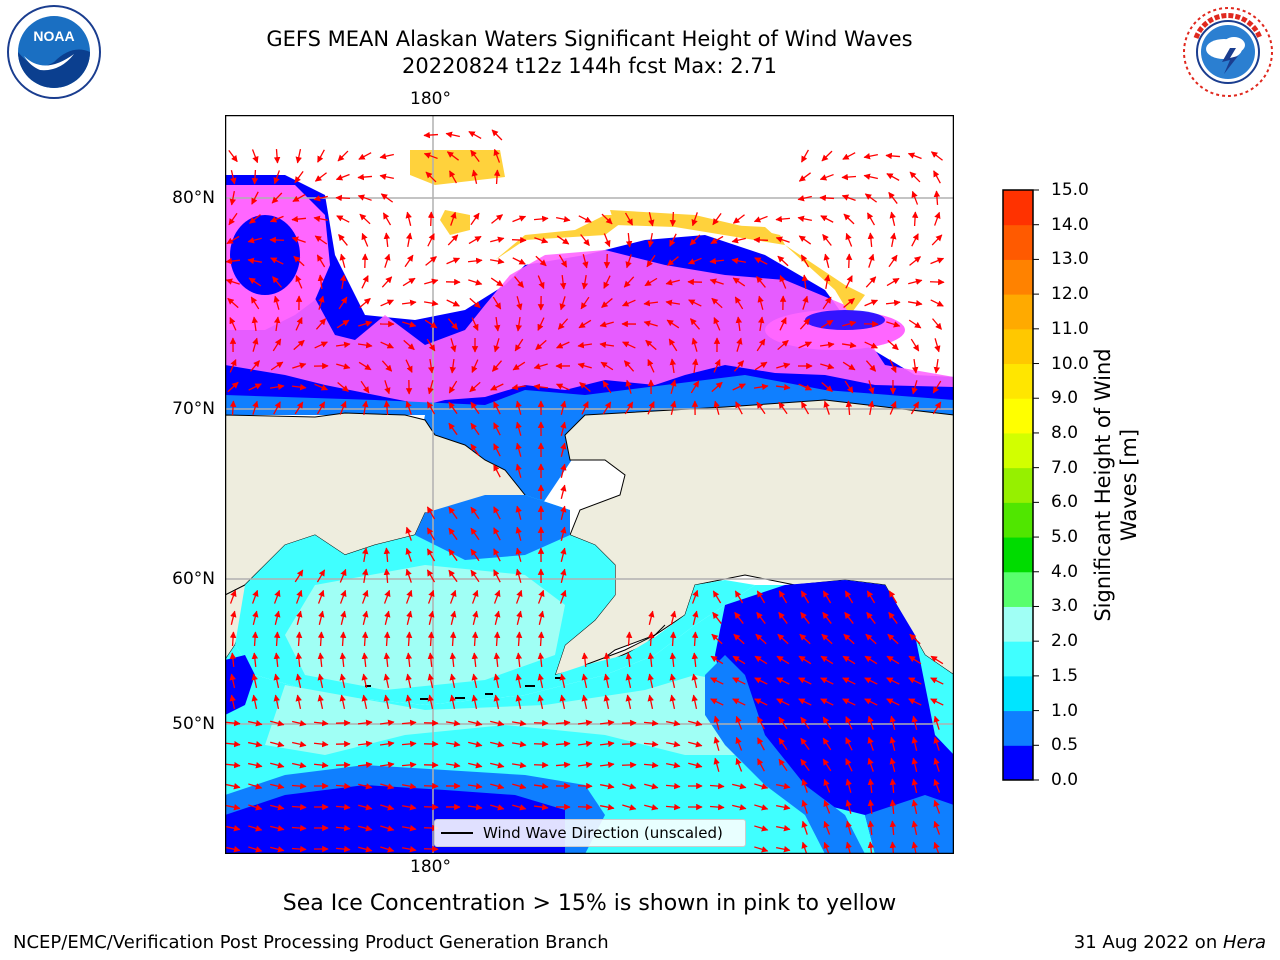  I want to click on colorbar-tick-label: 1.0, so click(1065, 710).